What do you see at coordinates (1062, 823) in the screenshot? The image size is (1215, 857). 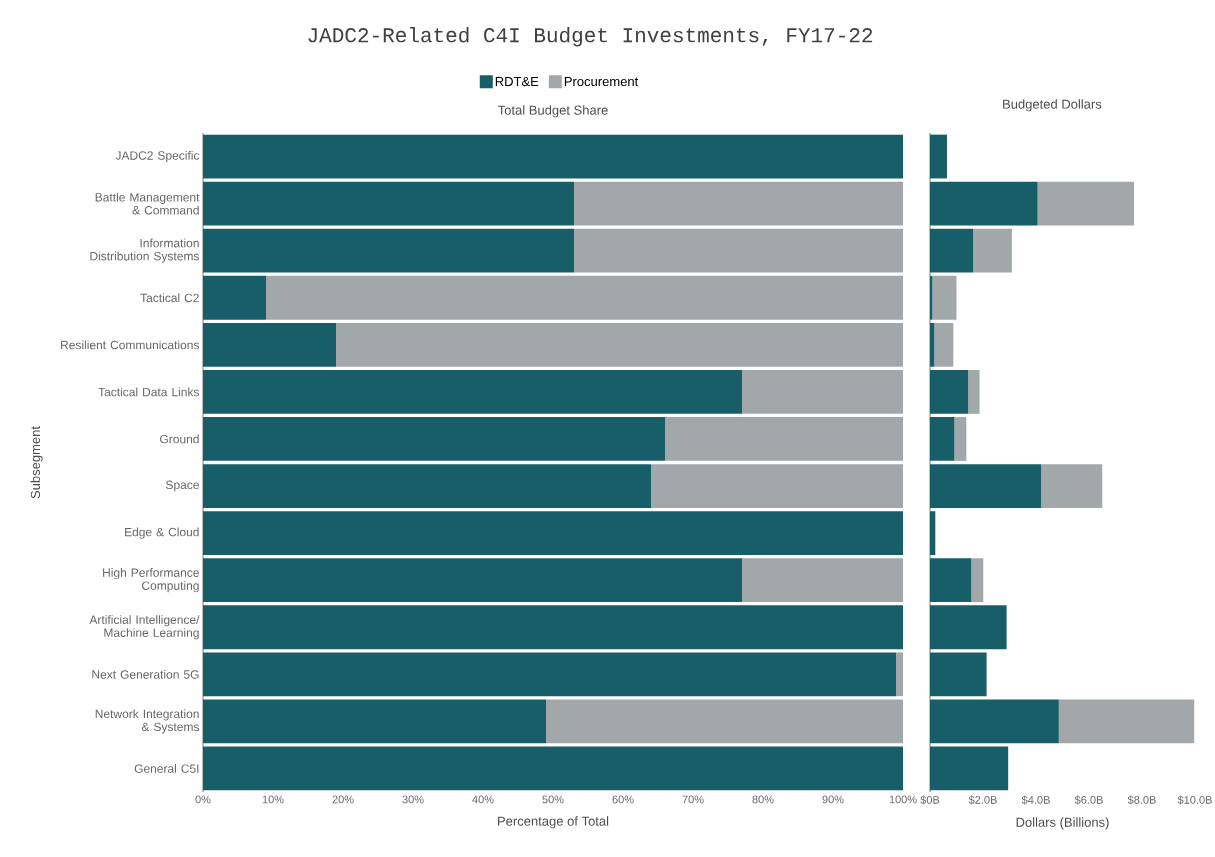 I see `x-axis-title: Dollars (Billions)` at bounding box center [1062, 823].